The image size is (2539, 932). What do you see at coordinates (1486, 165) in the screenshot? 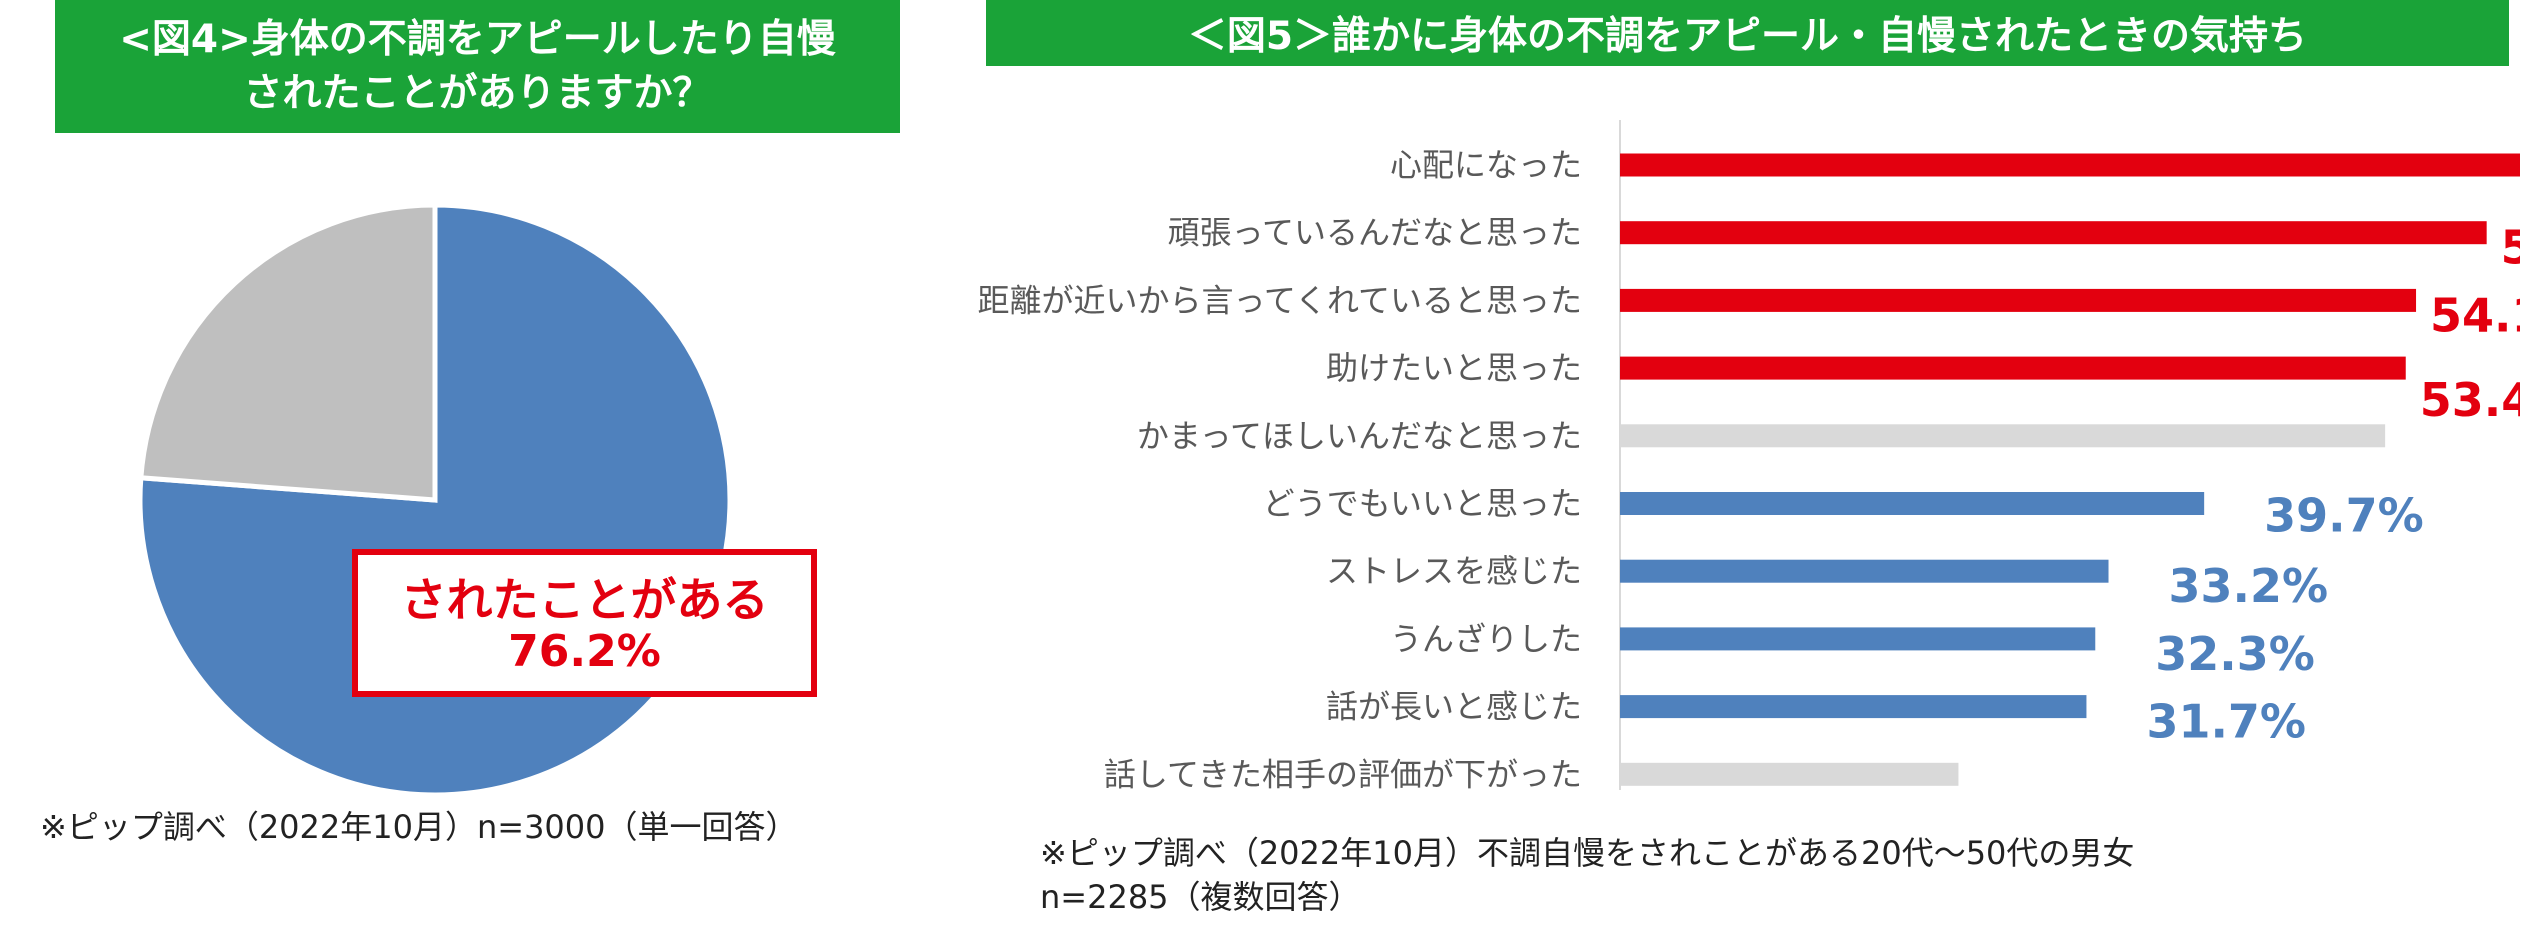
I see `category-label-0: 心配になった` at bounding box center [1486, 165].